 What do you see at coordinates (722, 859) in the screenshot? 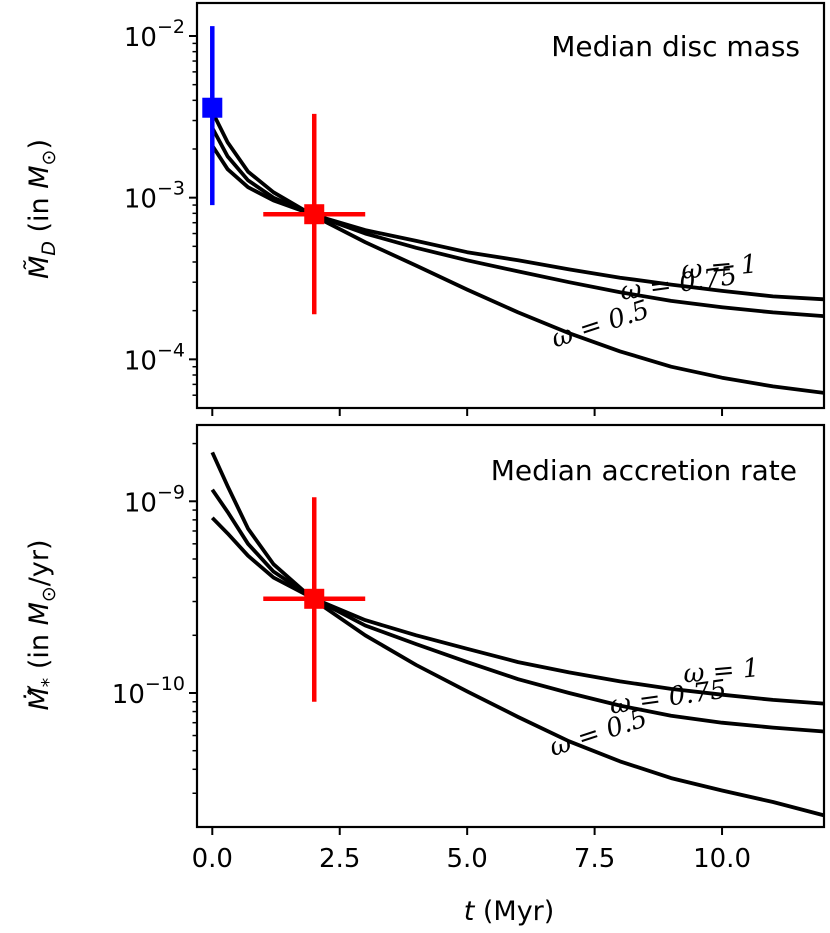
I see `x-tick-label: 10.0` at bounding box center [722, 859].